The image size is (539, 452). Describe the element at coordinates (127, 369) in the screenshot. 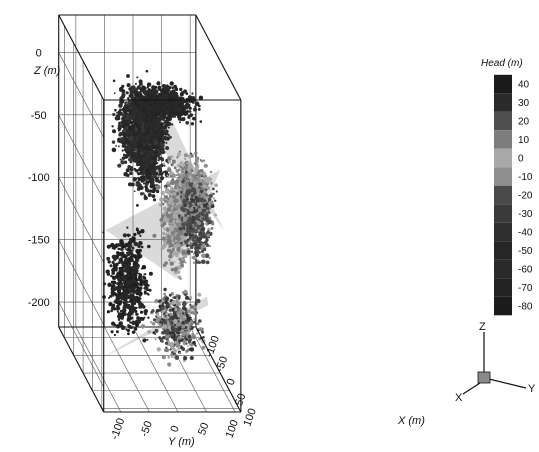

I see `floor-gridline` at that location.